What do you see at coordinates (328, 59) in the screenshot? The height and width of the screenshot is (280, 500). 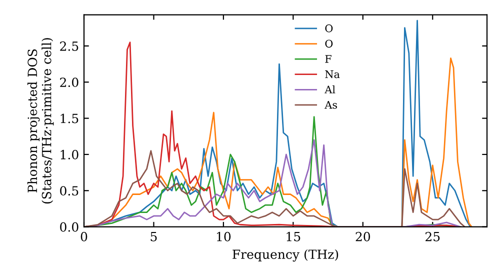 I see `legend-label: F` at bounding box center [328, 59].